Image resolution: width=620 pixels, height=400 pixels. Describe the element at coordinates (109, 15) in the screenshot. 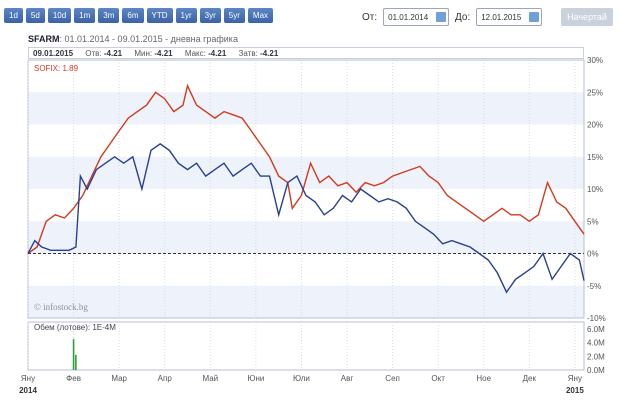

I see `period-button-3m: 3m` at that location.